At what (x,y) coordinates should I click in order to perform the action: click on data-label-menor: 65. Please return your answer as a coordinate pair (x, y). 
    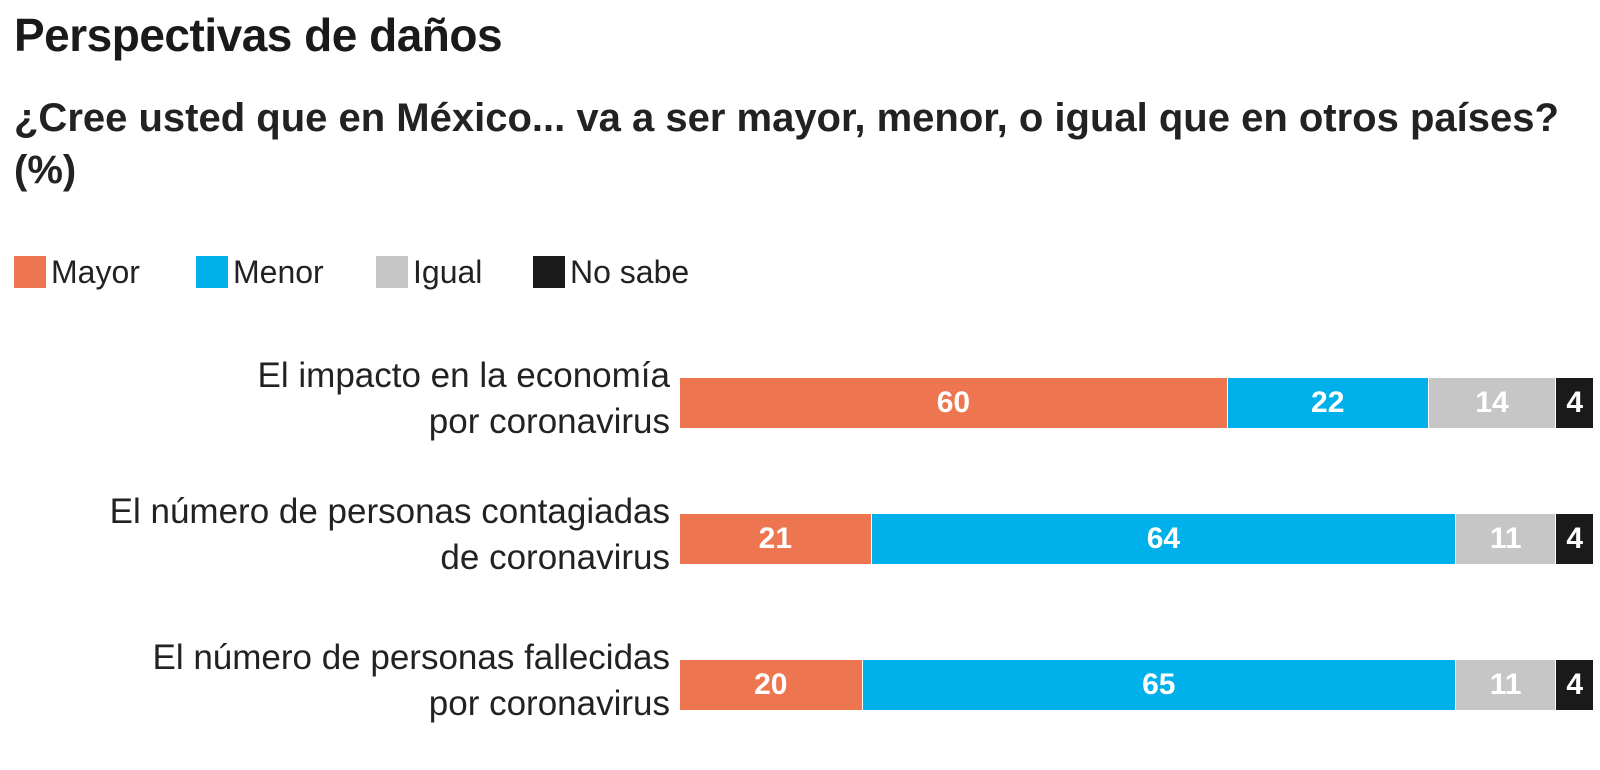
    Looking at the image, I should click on (1159, 684).